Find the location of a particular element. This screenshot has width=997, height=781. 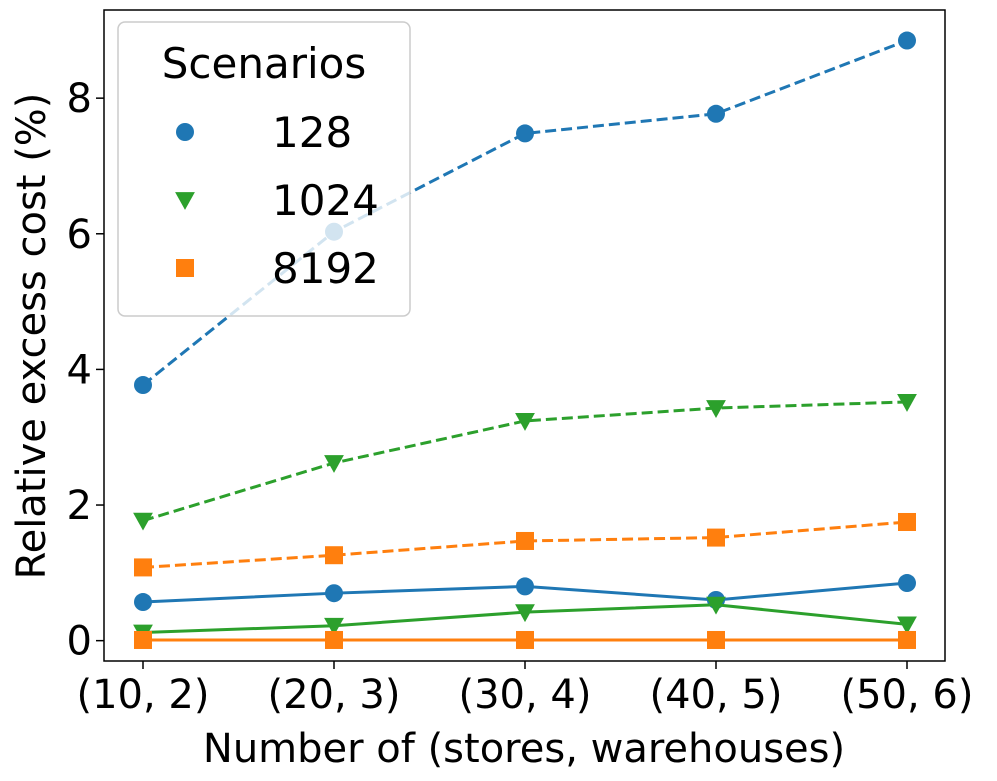

series-1024-solid is located at coordinates (525, 619).